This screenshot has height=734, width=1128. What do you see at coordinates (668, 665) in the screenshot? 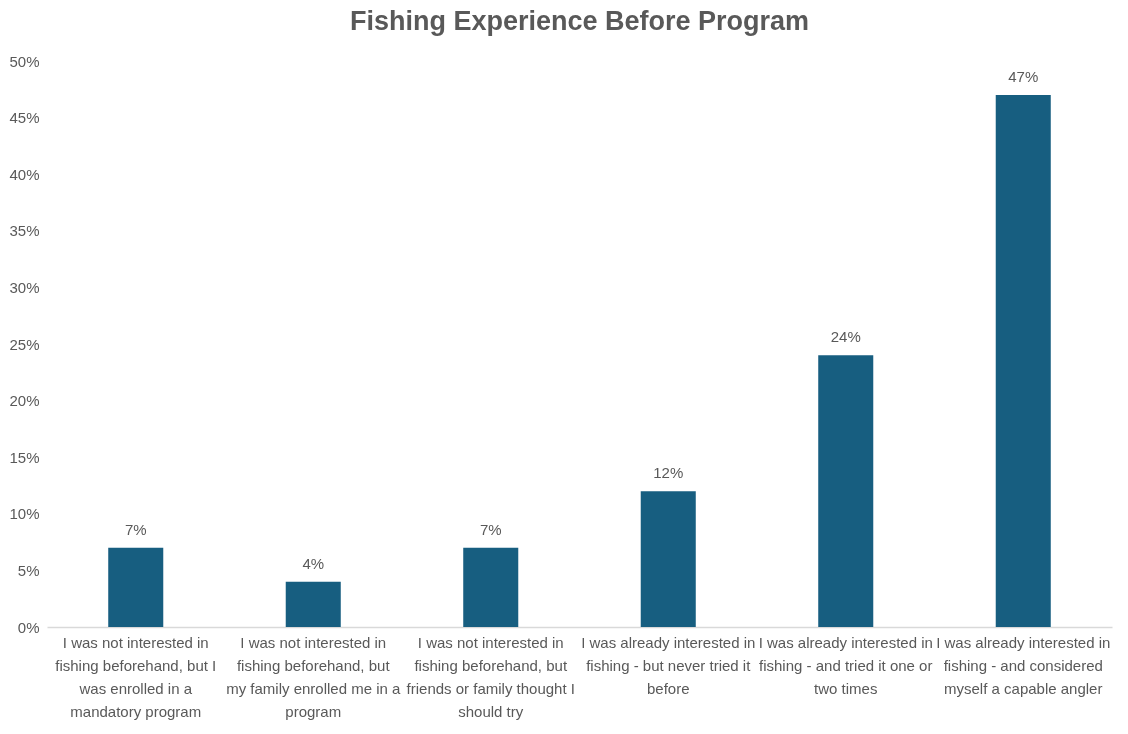
I see `x-tick-label: I was already interested in fishing - but never tried it before` at bounding box center [668, 665].